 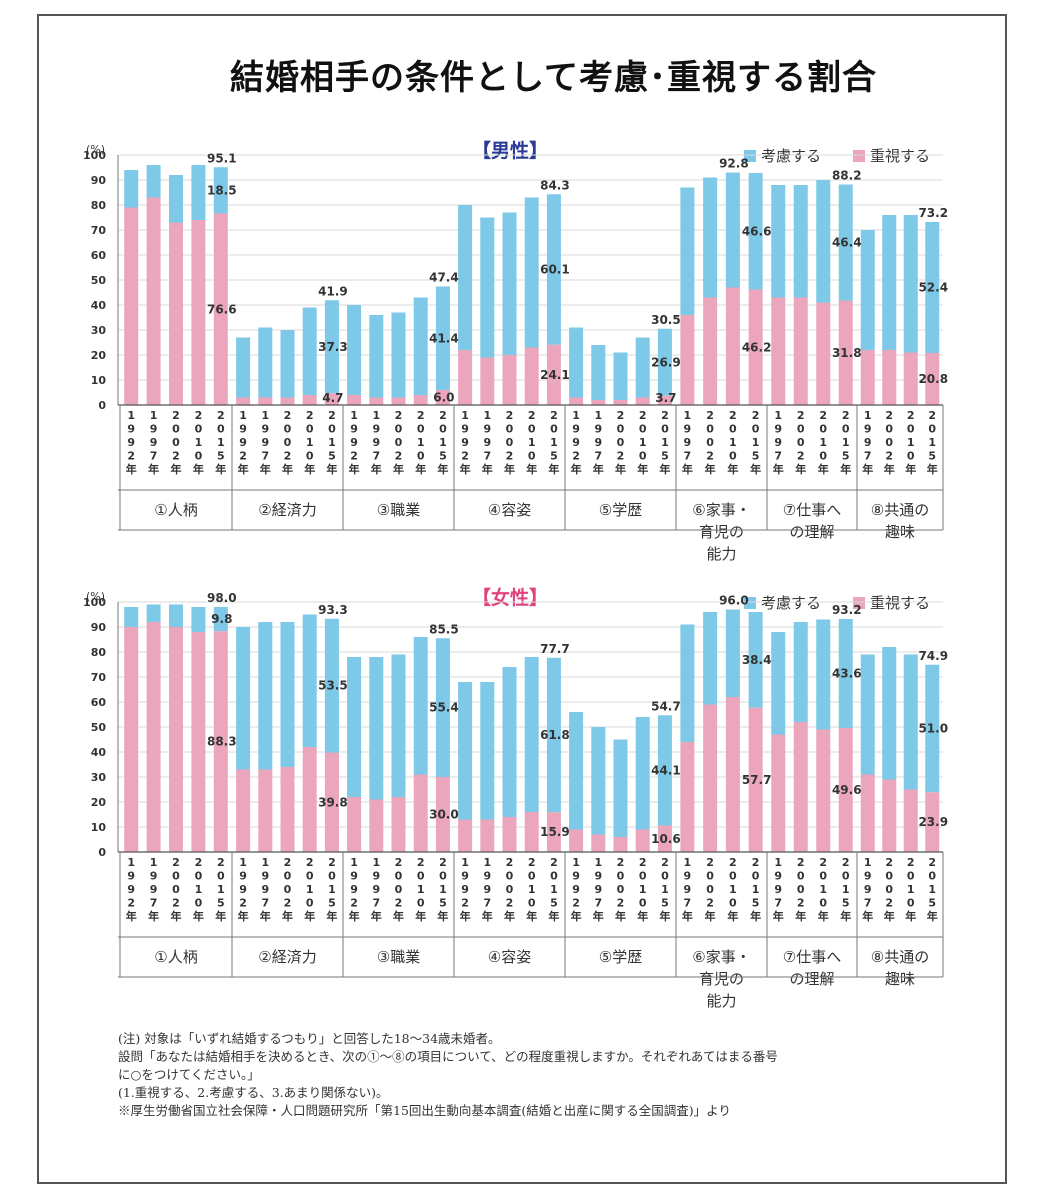 What do you see at coordinates (99, 355) in the screenshot?
I see `y-tick-label: 20` at bounding box center [99, 355].